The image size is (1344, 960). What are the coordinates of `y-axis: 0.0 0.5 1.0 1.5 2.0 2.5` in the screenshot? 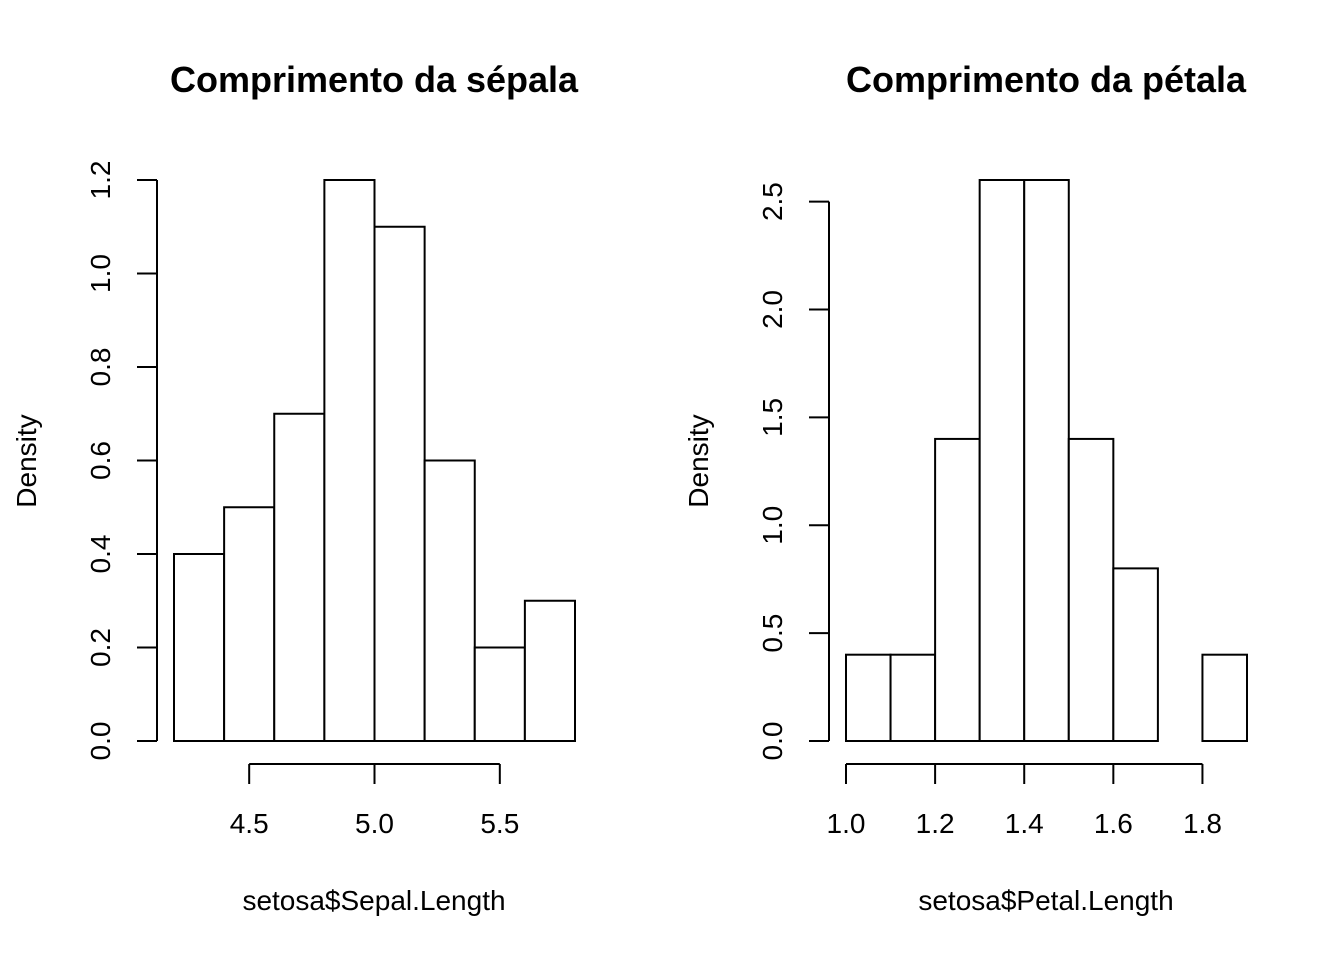 It's located at (793, 471).